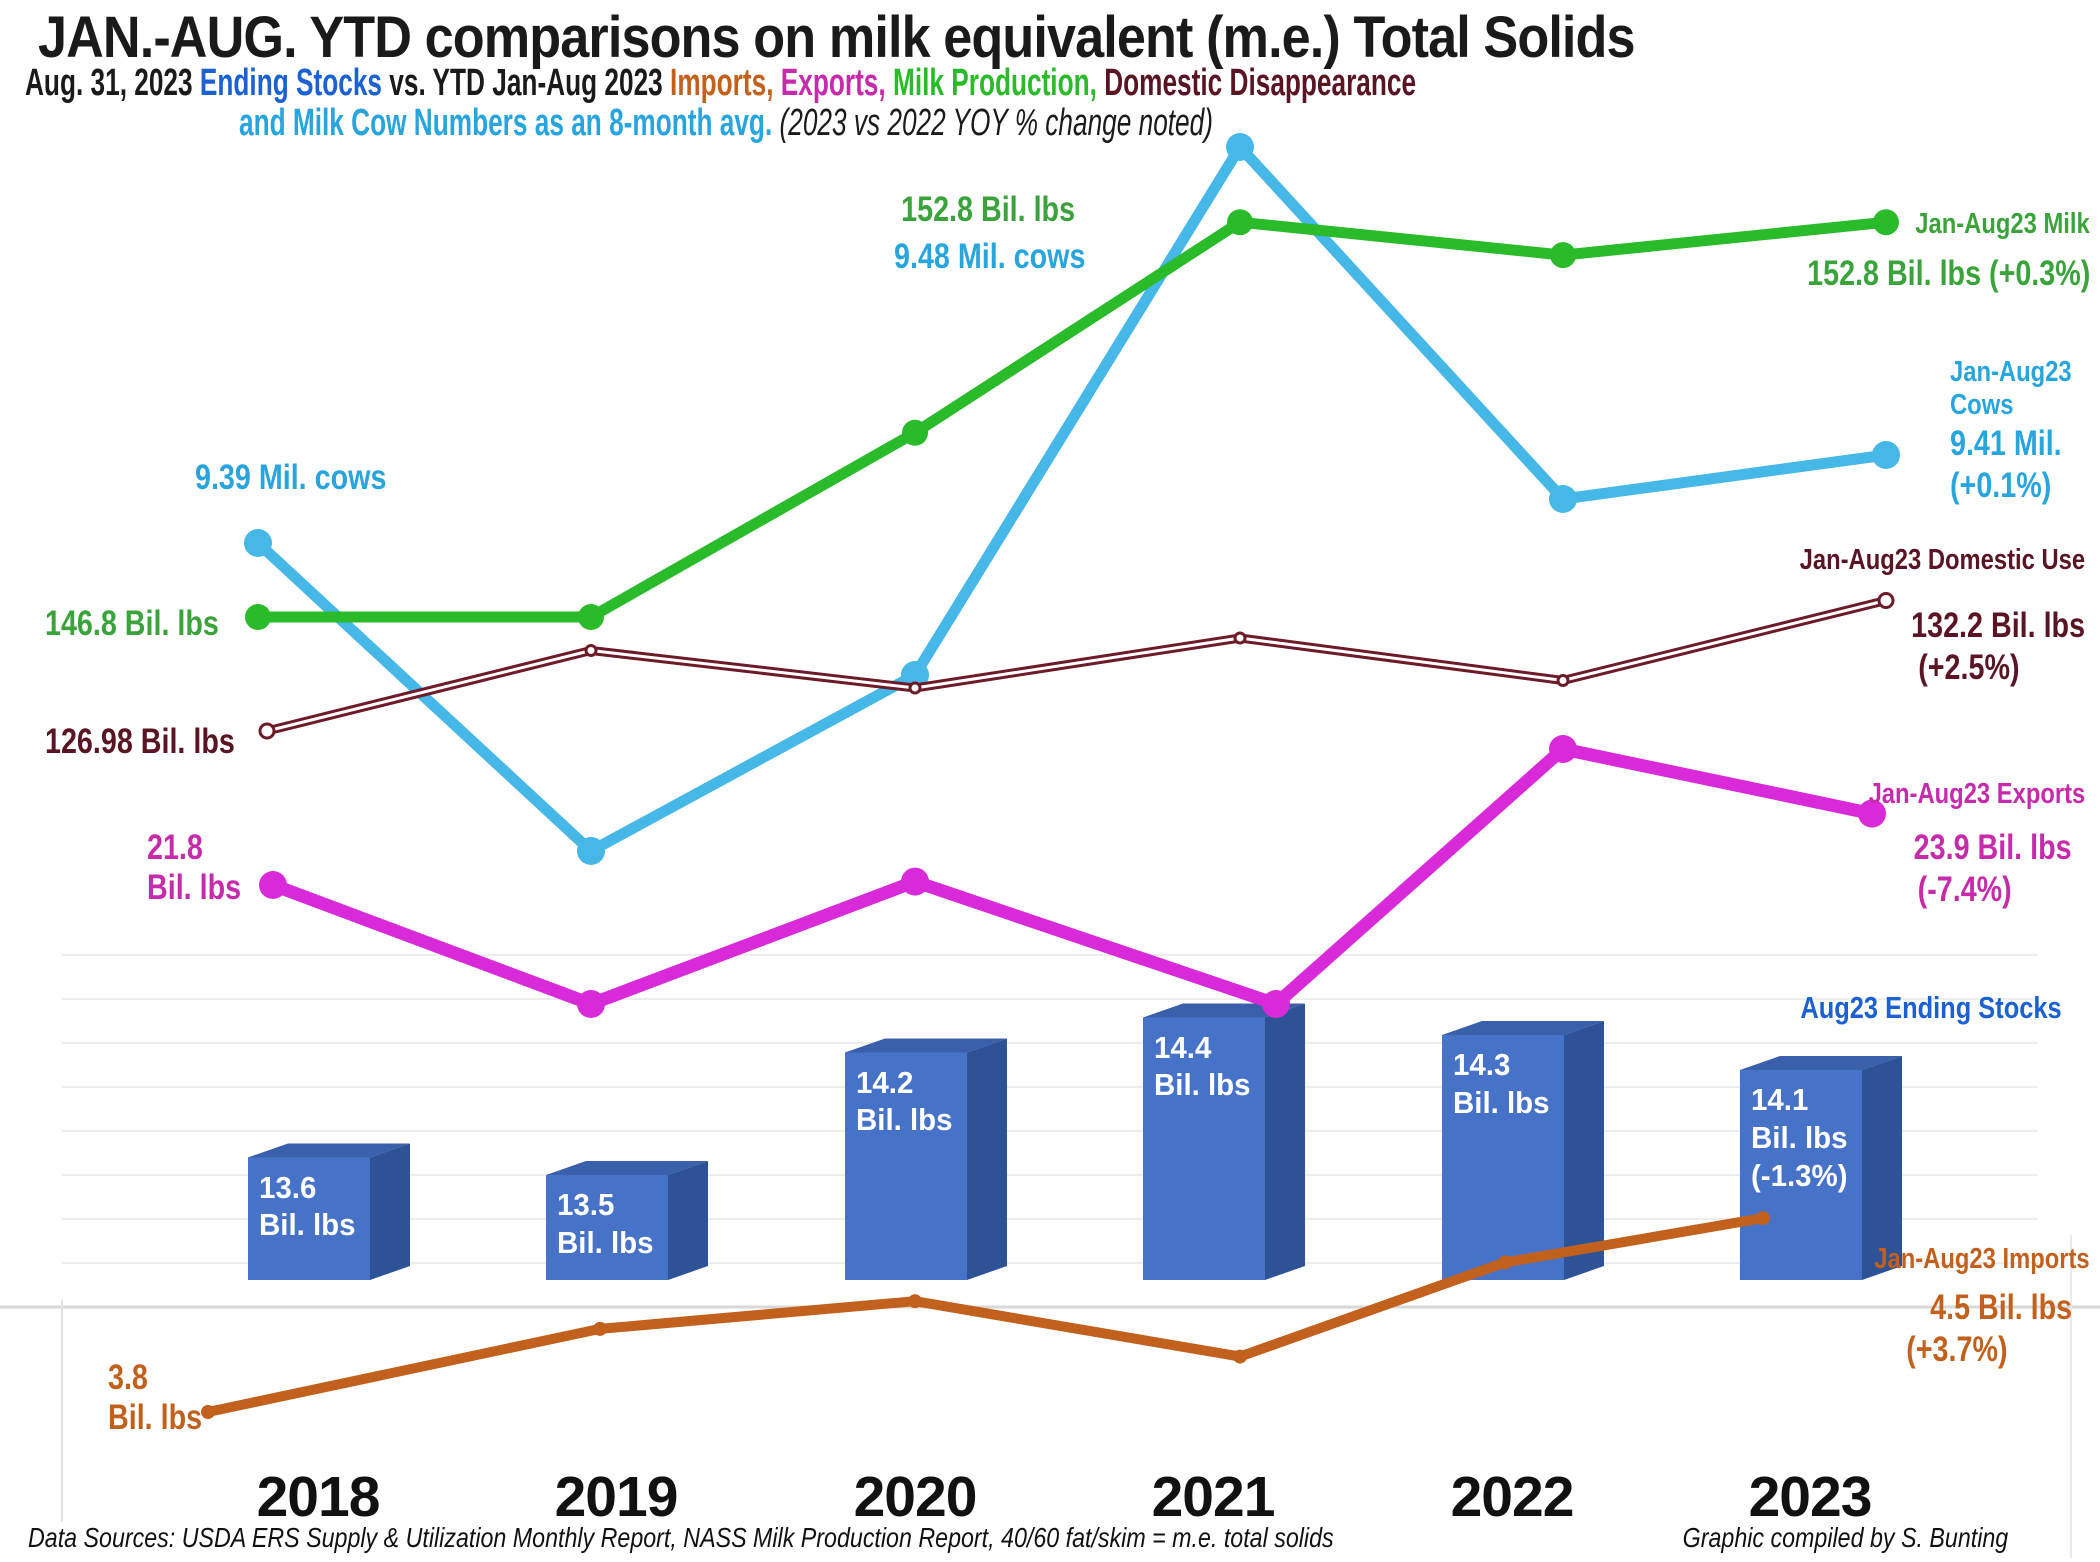  Describe the element at coordinates (1886, 222) in the screenshot. I see `milk-point-2023` at that location.